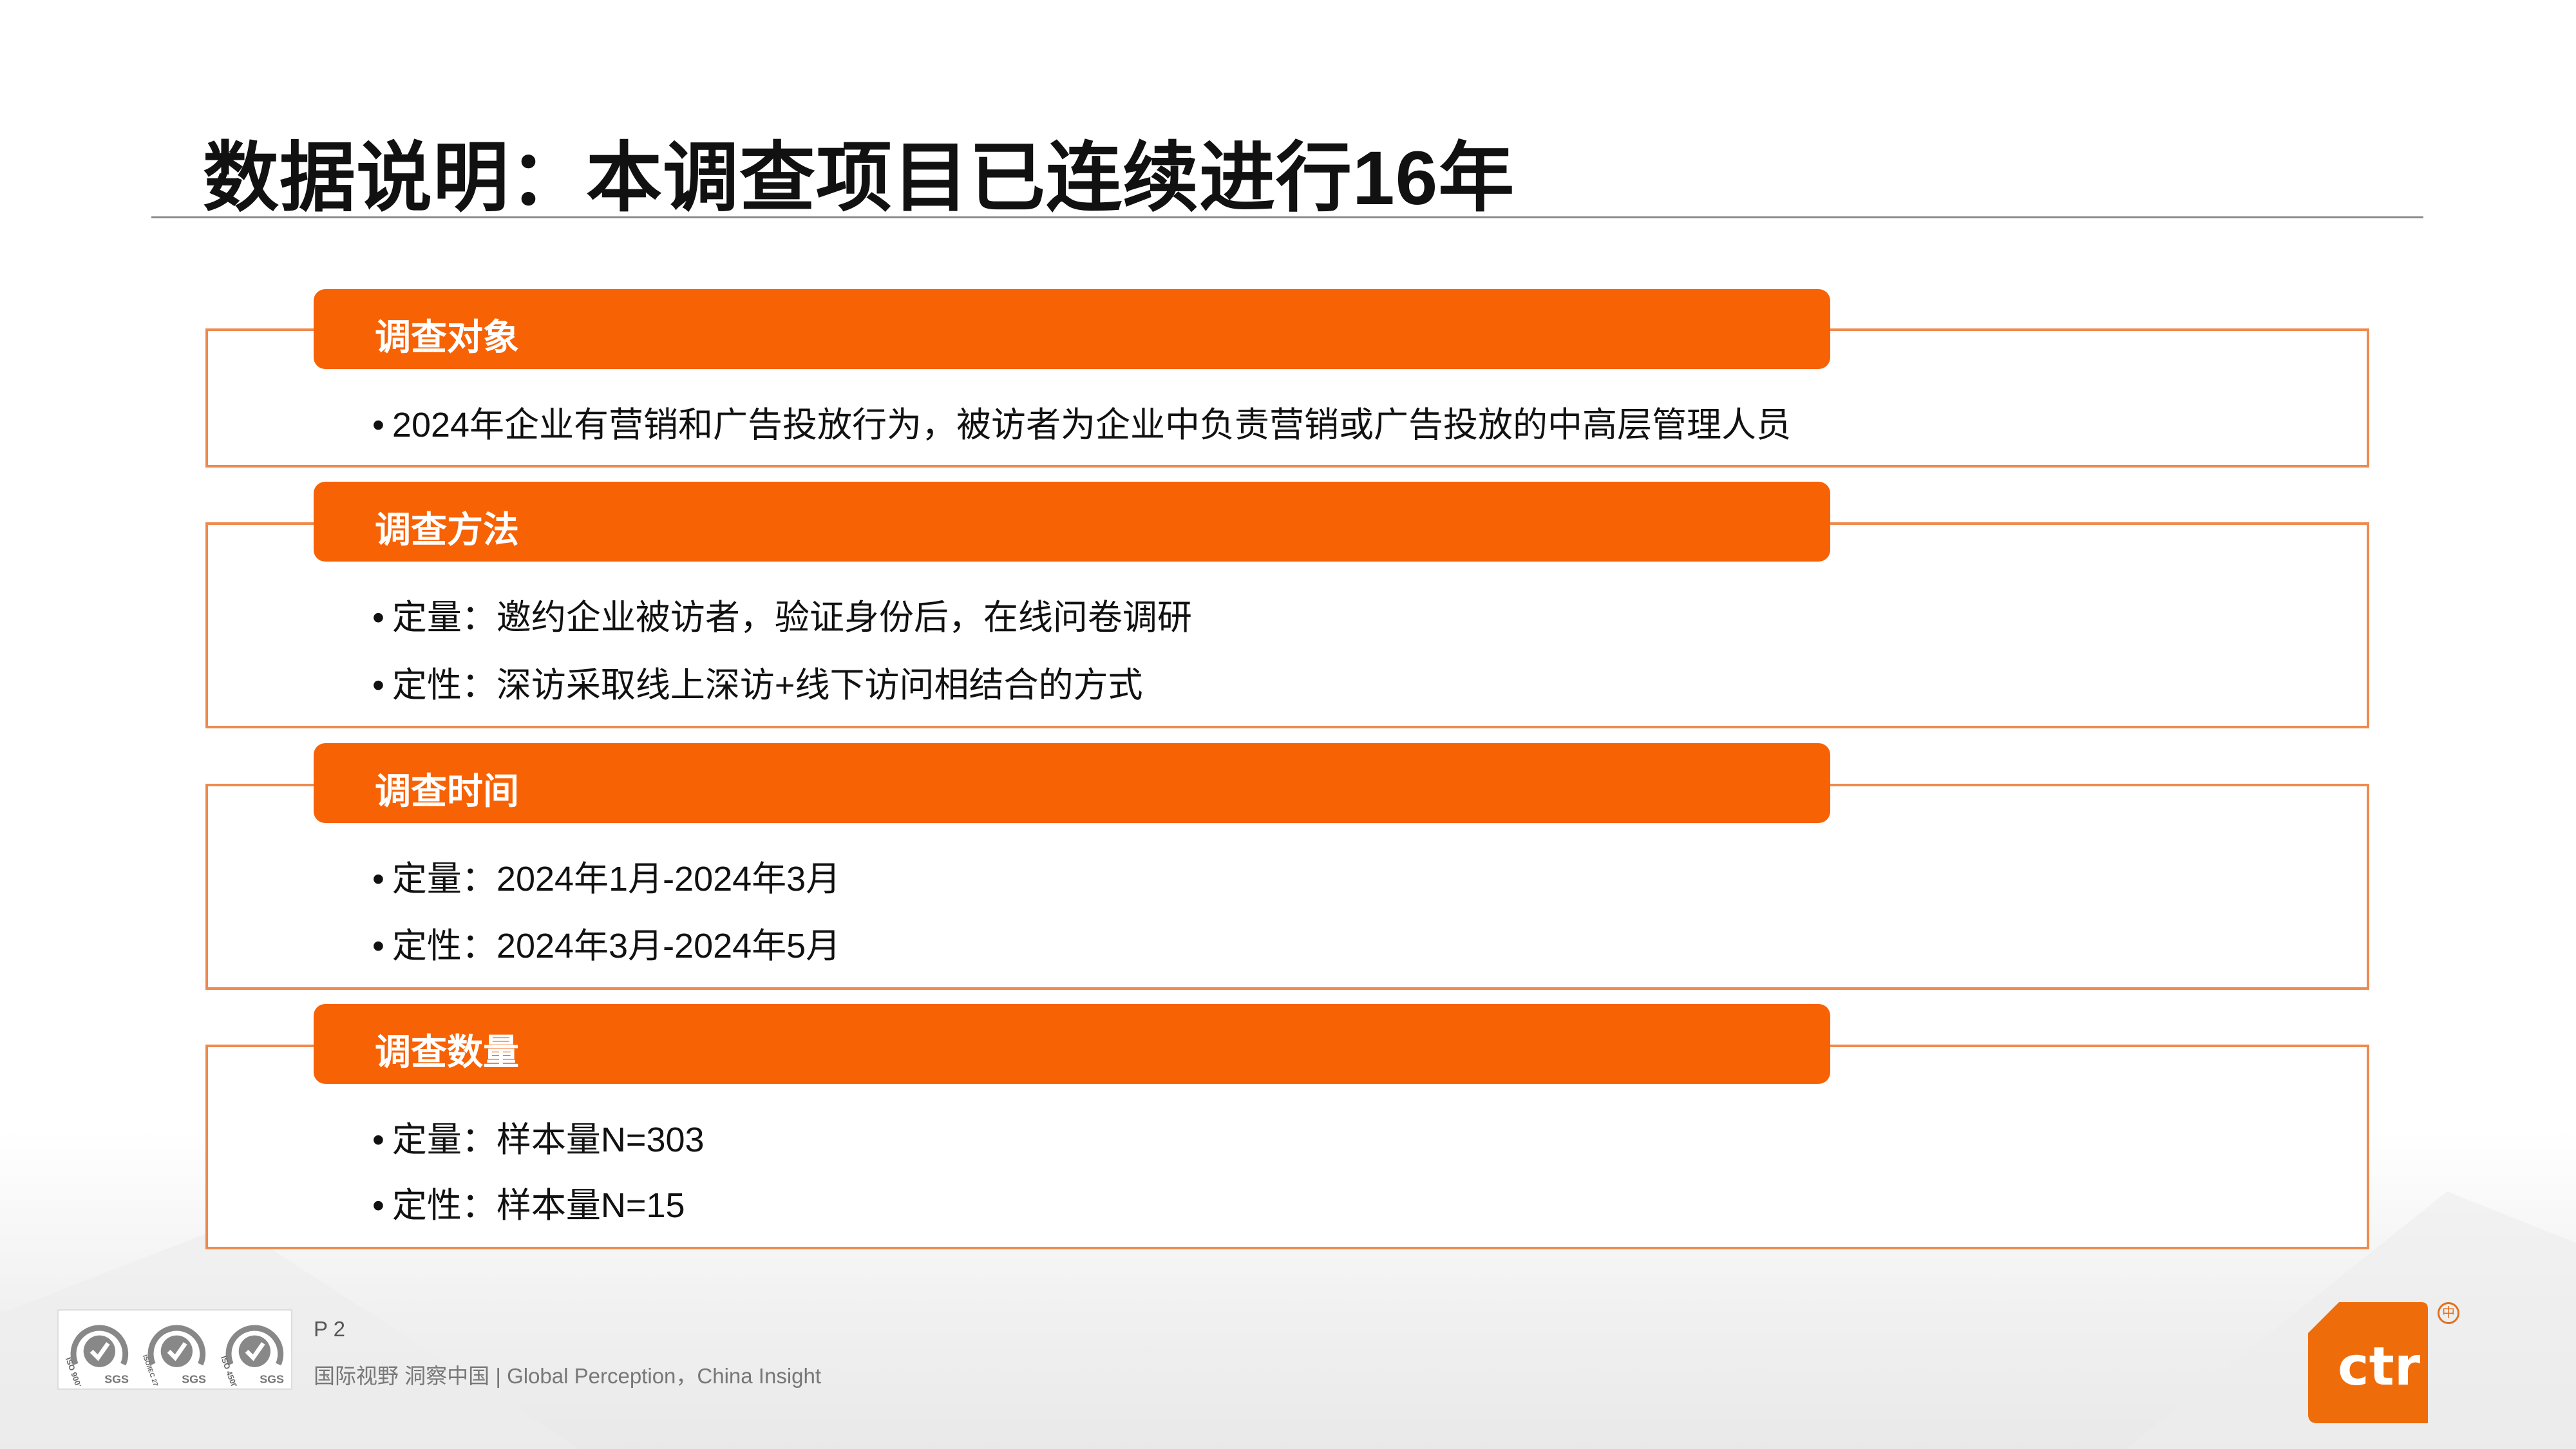 This screenshot has height=1449, width=2576. Describe the element at coordinates (74, 1370) in the screenshot. I see `cert-label: ISO 9001` at that location.